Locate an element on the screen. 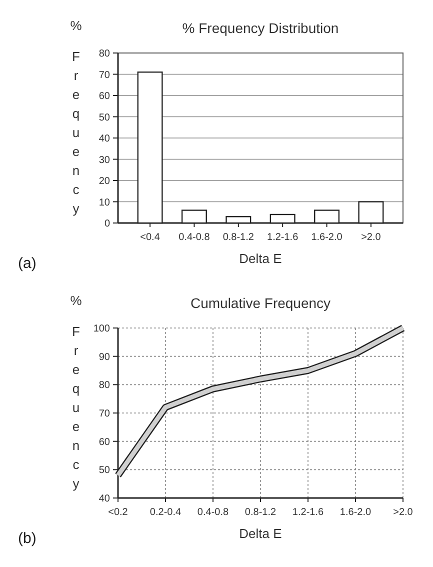  x-tick-label: <0.2 is located at coordinates (118, 512).